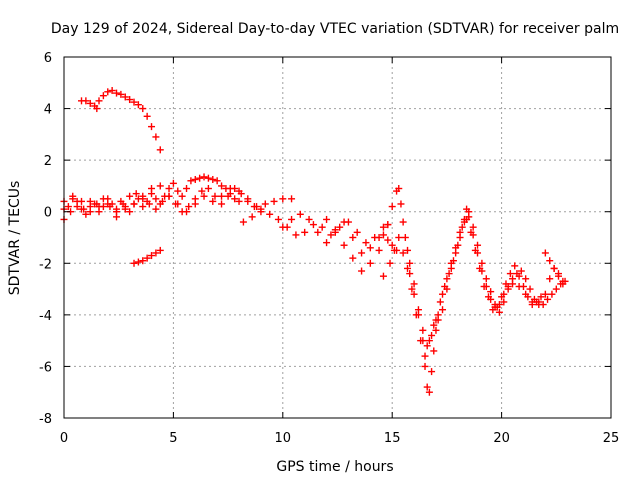  What do you see at coordinates (45, 264) in the screenshot?
I see `y-tick-label: -2` at bounding box center [45, 264].